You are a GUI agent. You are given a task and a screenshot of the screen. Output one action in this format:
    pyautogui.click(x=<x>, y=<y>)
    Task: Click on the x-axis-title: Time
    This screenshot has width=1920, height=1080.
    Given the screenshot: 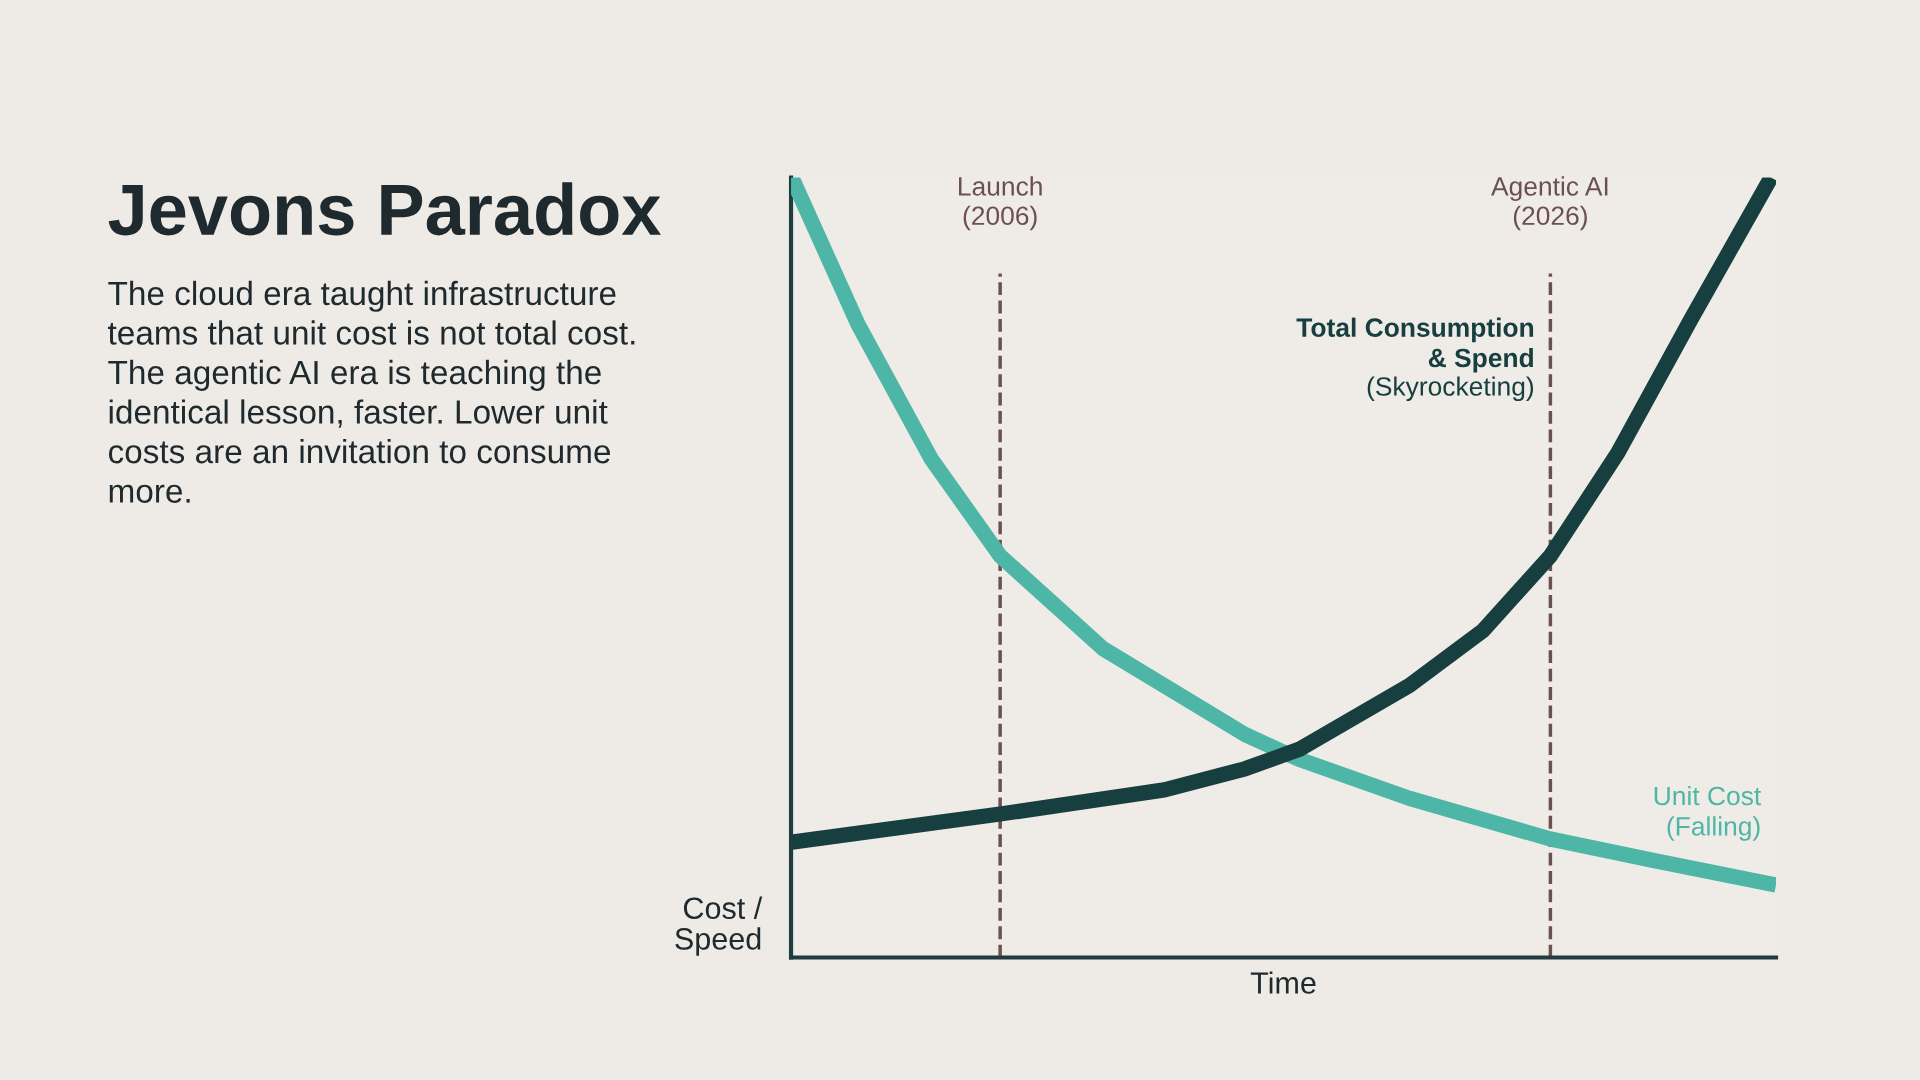 What is the action you would take?
    pyautogui.click(x=1283, y=982)
    